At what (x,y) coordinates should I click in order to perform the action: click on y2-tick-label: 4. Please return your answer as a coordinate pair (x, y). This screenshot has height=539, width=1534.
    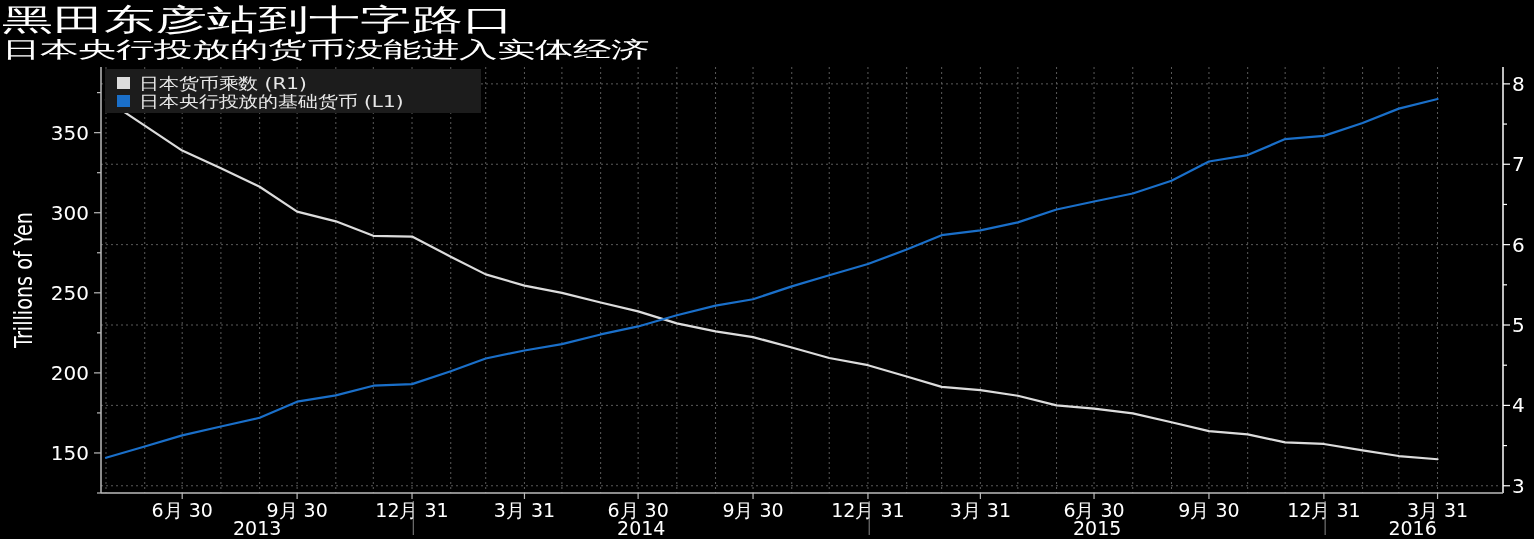
    Looking at the image, I should click on (1518, 405).